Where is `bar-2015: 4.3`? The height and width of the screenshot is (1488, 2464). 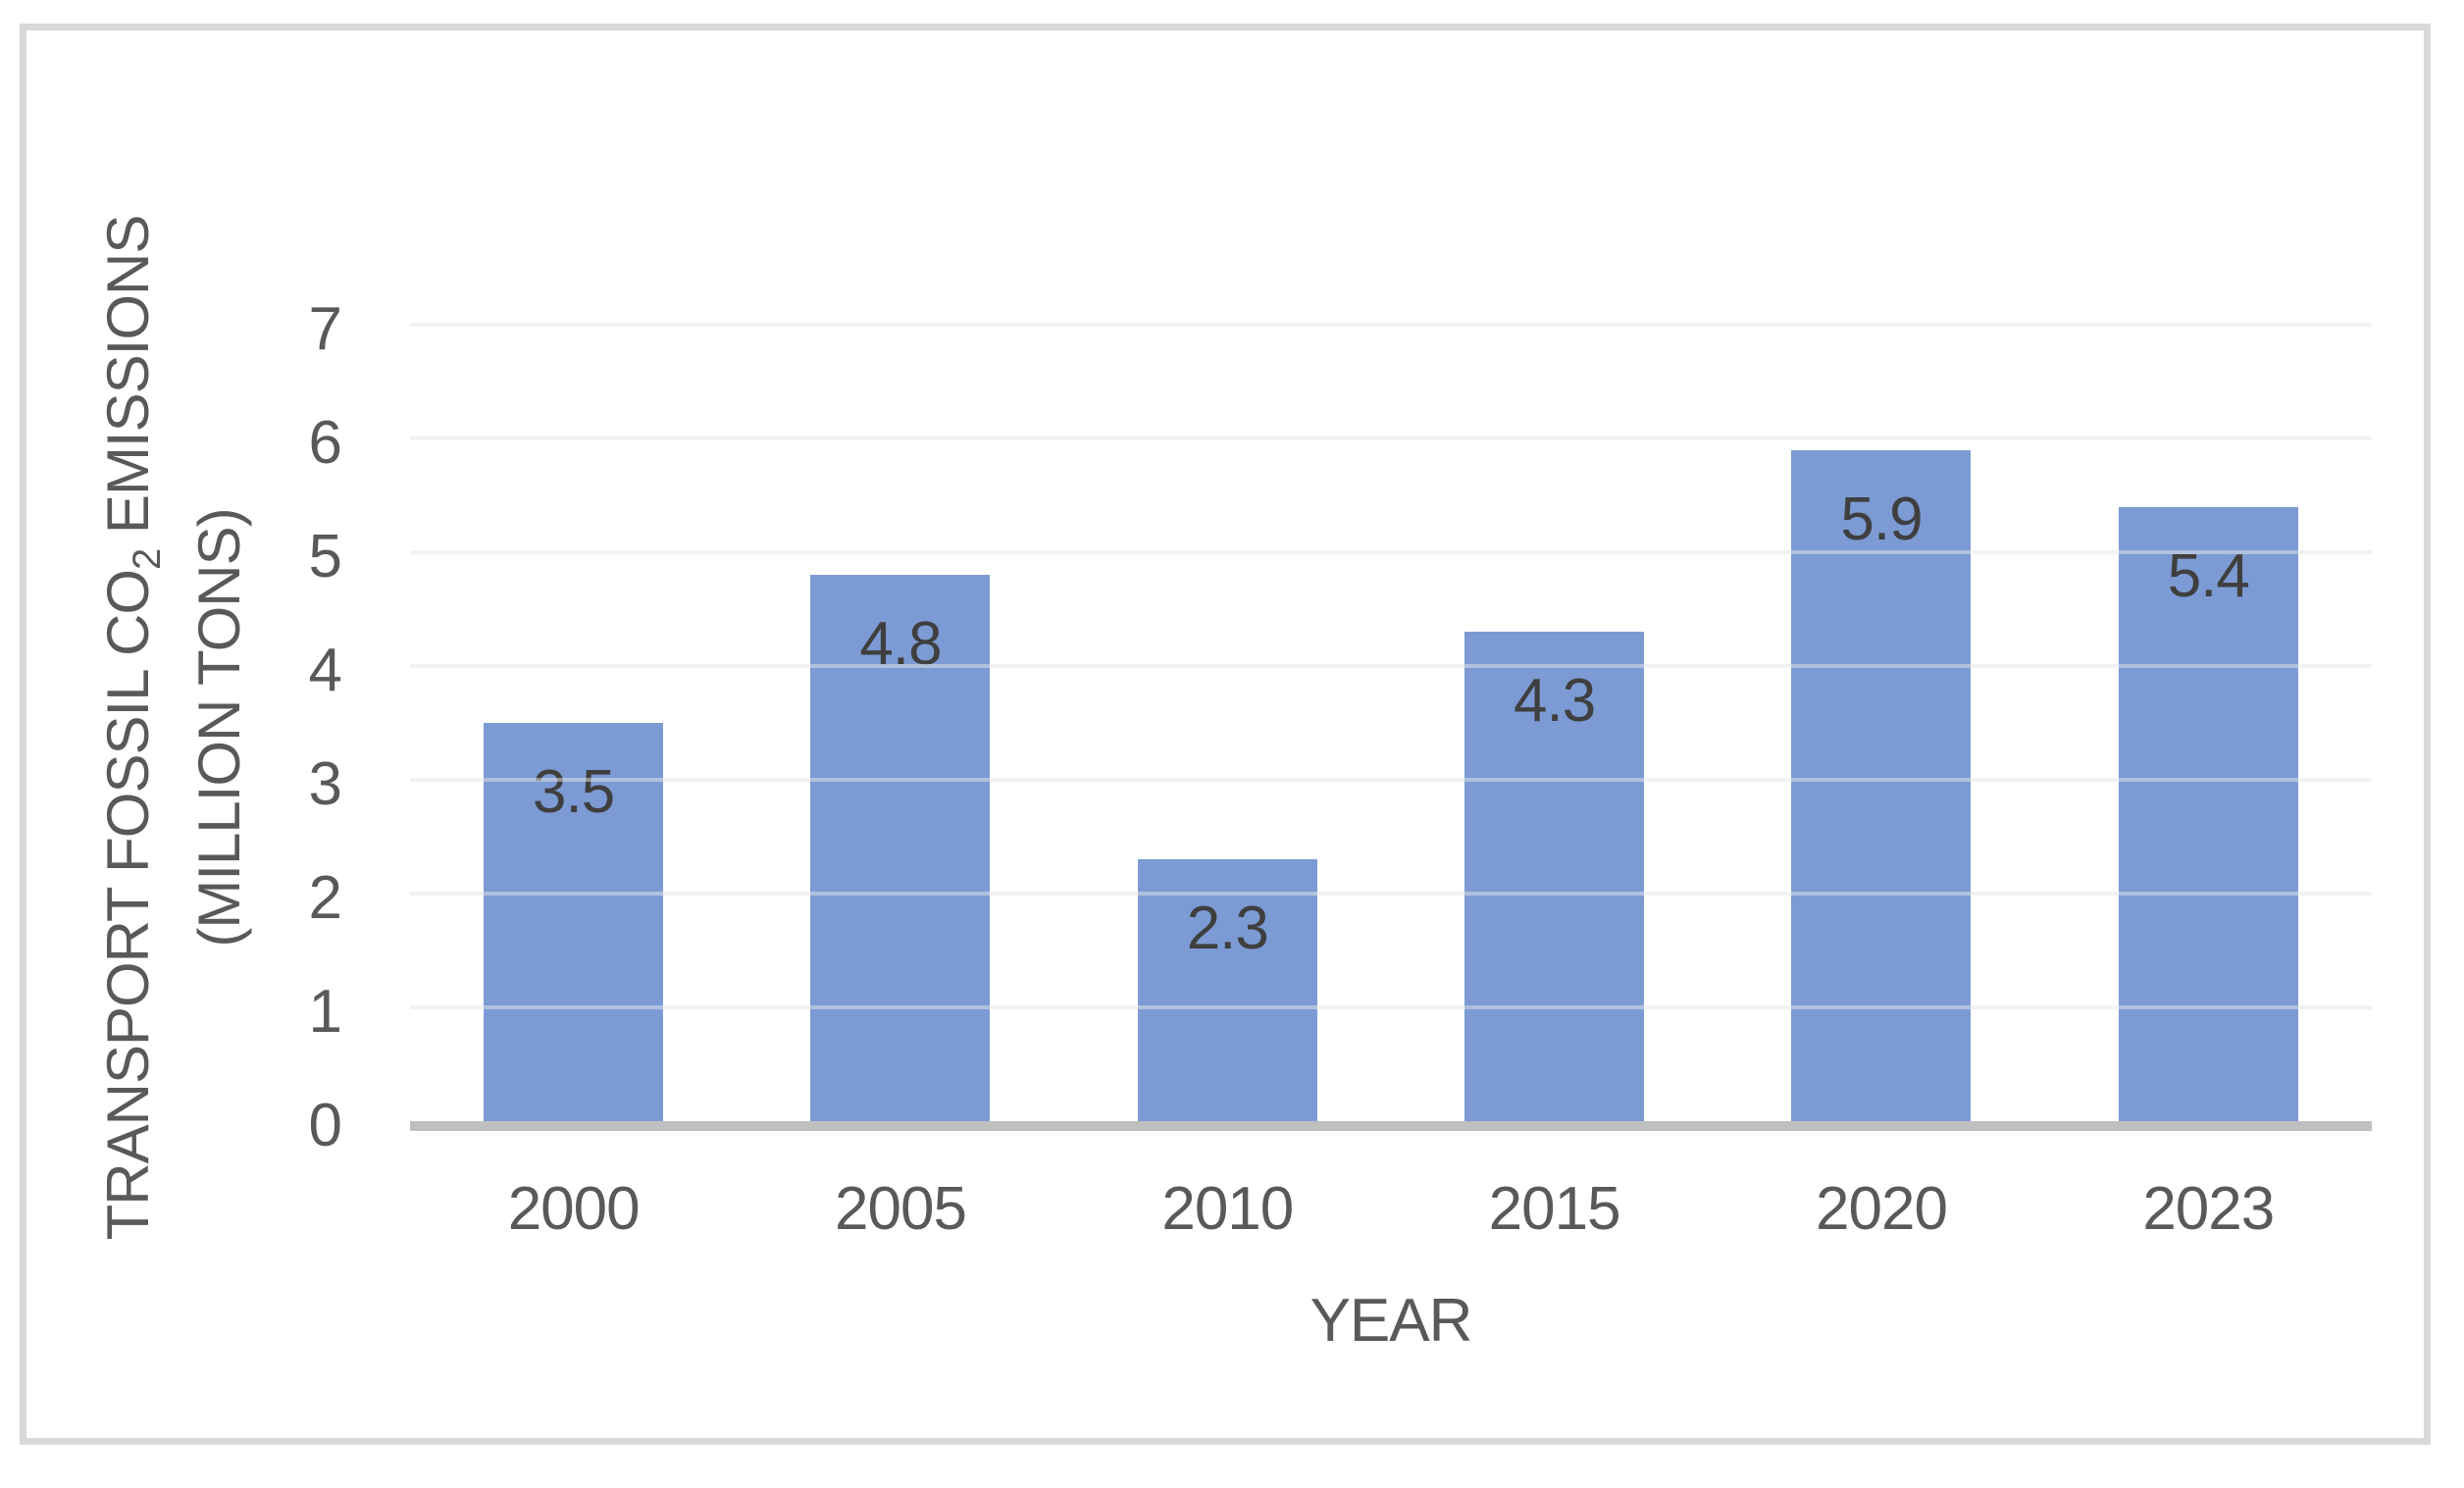
bar-2015: 4.3 is located at coordinates (1554, 877).